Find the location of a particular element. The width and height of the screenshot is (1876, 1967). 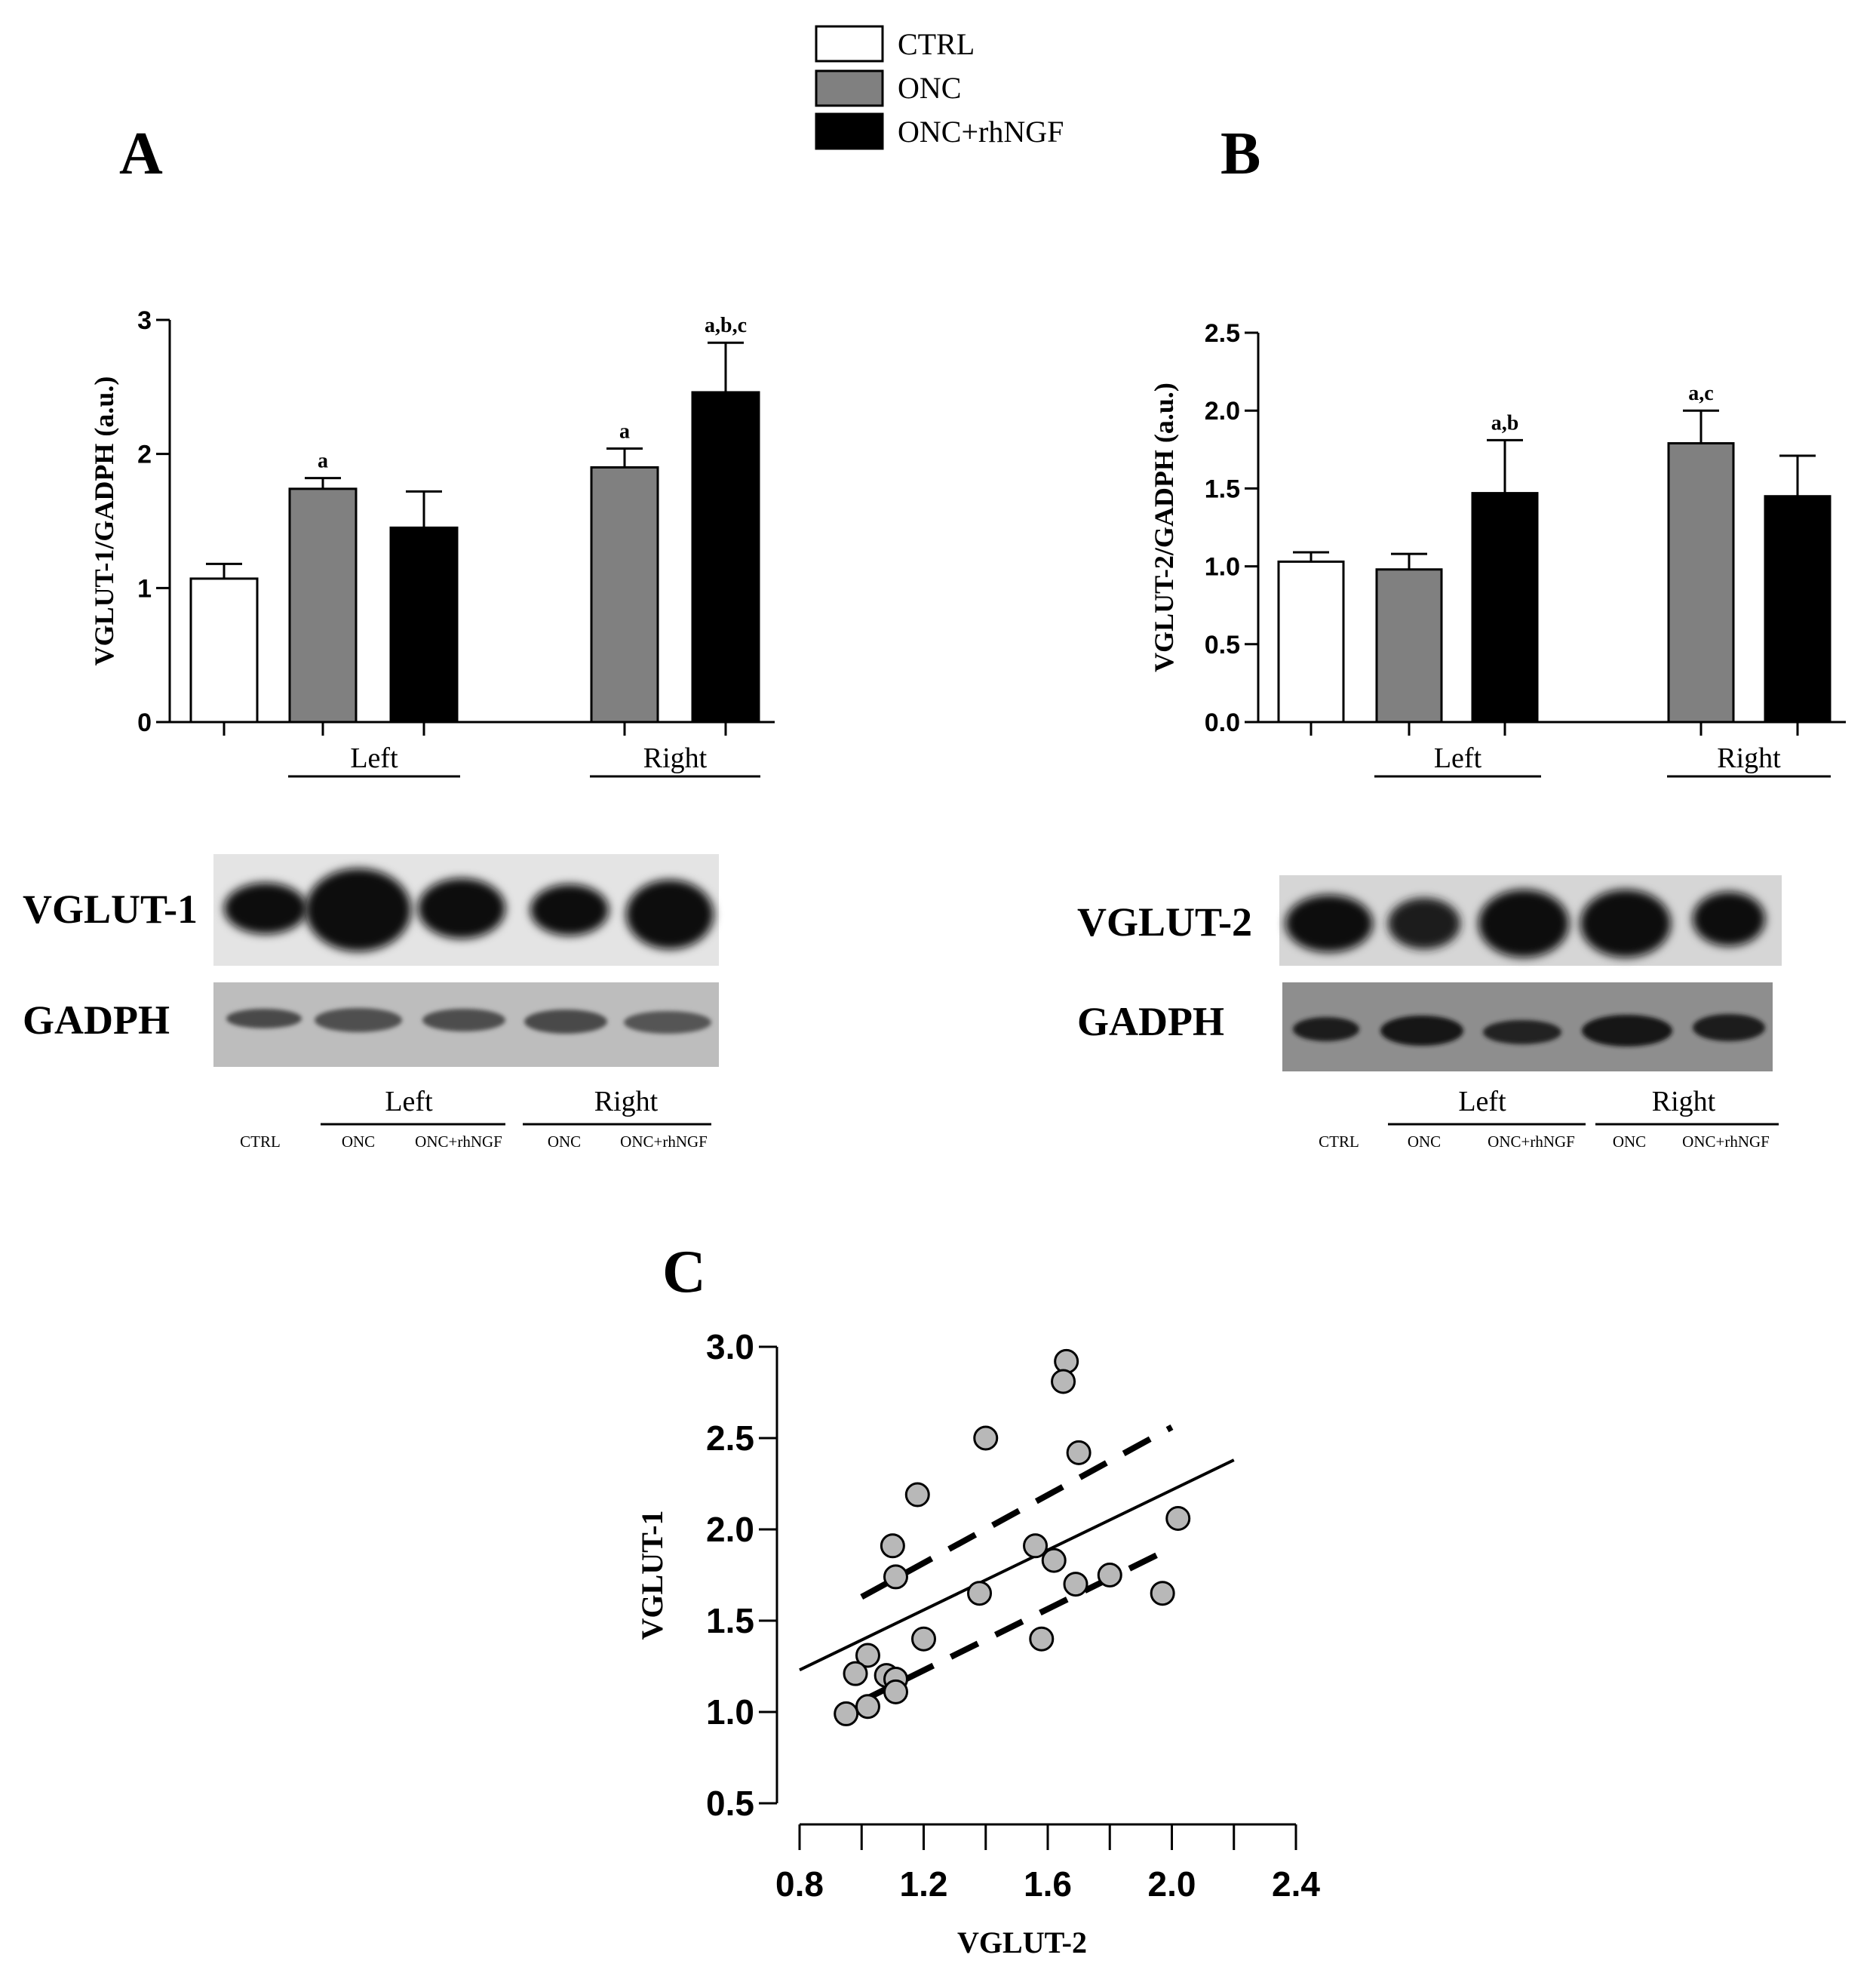

legend: CTRL ONC ONC+rhNGF is located at coordinates (940, 87).